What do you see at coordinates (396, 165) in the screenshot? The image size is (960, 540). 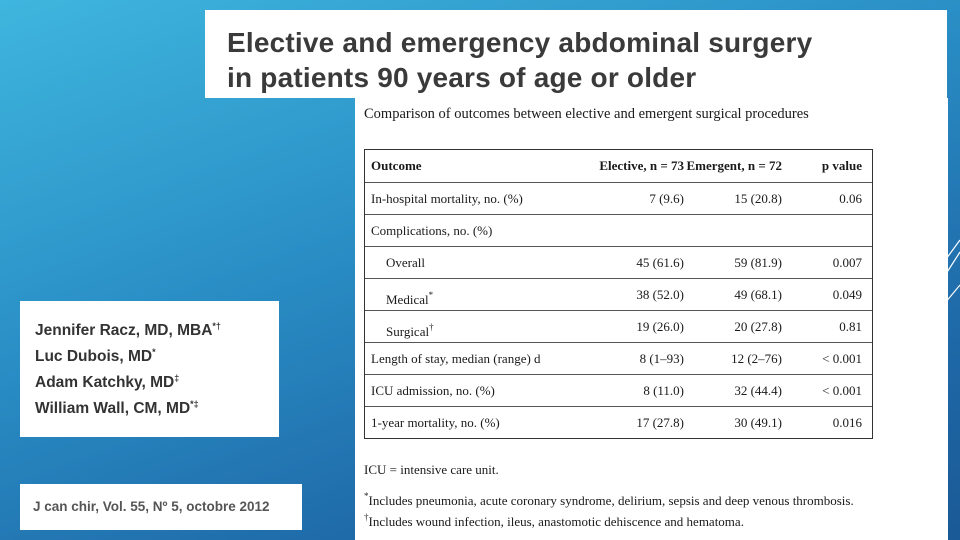 I see `header-outcome: Outcome` at bounding box center [396, 165].